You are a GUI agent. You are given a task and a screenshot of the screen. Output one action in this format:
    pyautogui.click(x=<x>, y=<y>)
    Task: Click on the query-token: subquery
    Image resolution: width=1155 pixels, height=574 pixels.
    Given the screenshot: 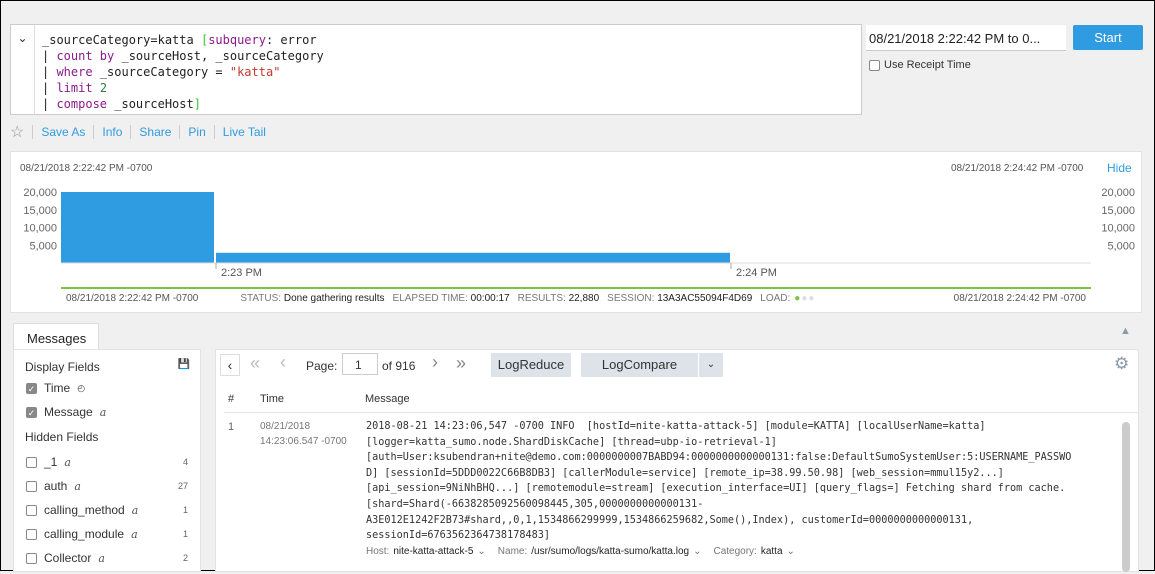 What is the action you would take?
    pyautogui.click(x=237, y=40)
    